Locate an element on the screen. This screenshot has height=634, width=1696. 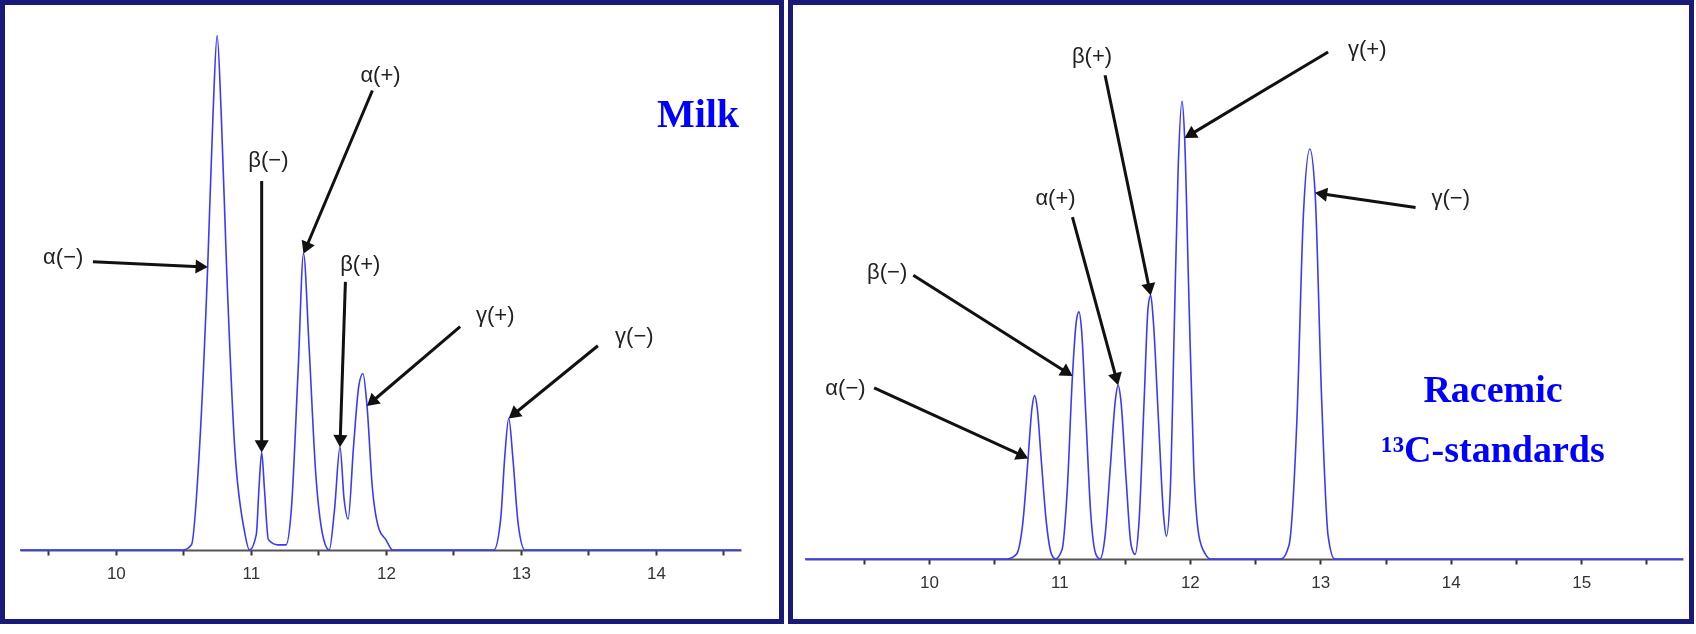
text: Milk is located at coordinates (698, 113).